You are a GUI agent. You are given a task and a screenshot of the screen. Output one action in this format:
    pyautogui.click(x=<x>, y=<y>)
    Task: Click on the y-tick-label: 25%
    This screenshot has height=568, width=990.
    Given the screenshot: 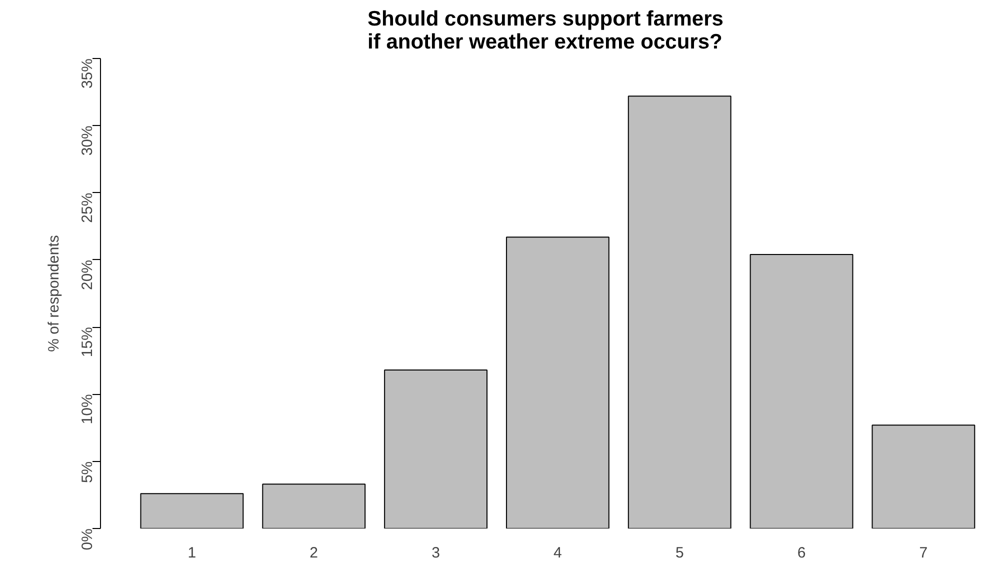 What is the action you would take?
    pyautogui.click(x=87, y=207)
    